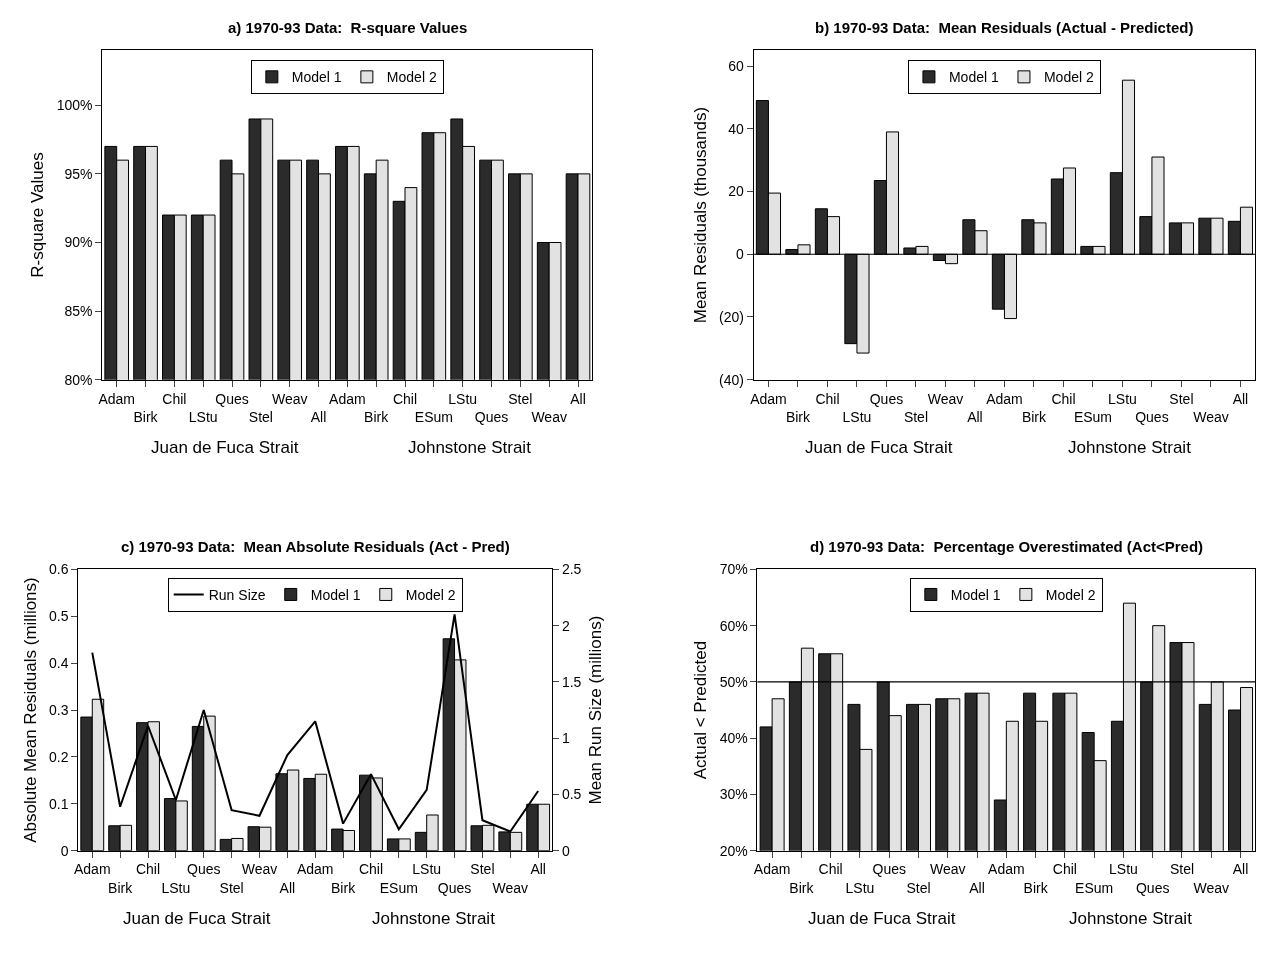 This screenshot has width=1264, height=979. I want to click on y-tick-label: 0.6, so click(59, 569).